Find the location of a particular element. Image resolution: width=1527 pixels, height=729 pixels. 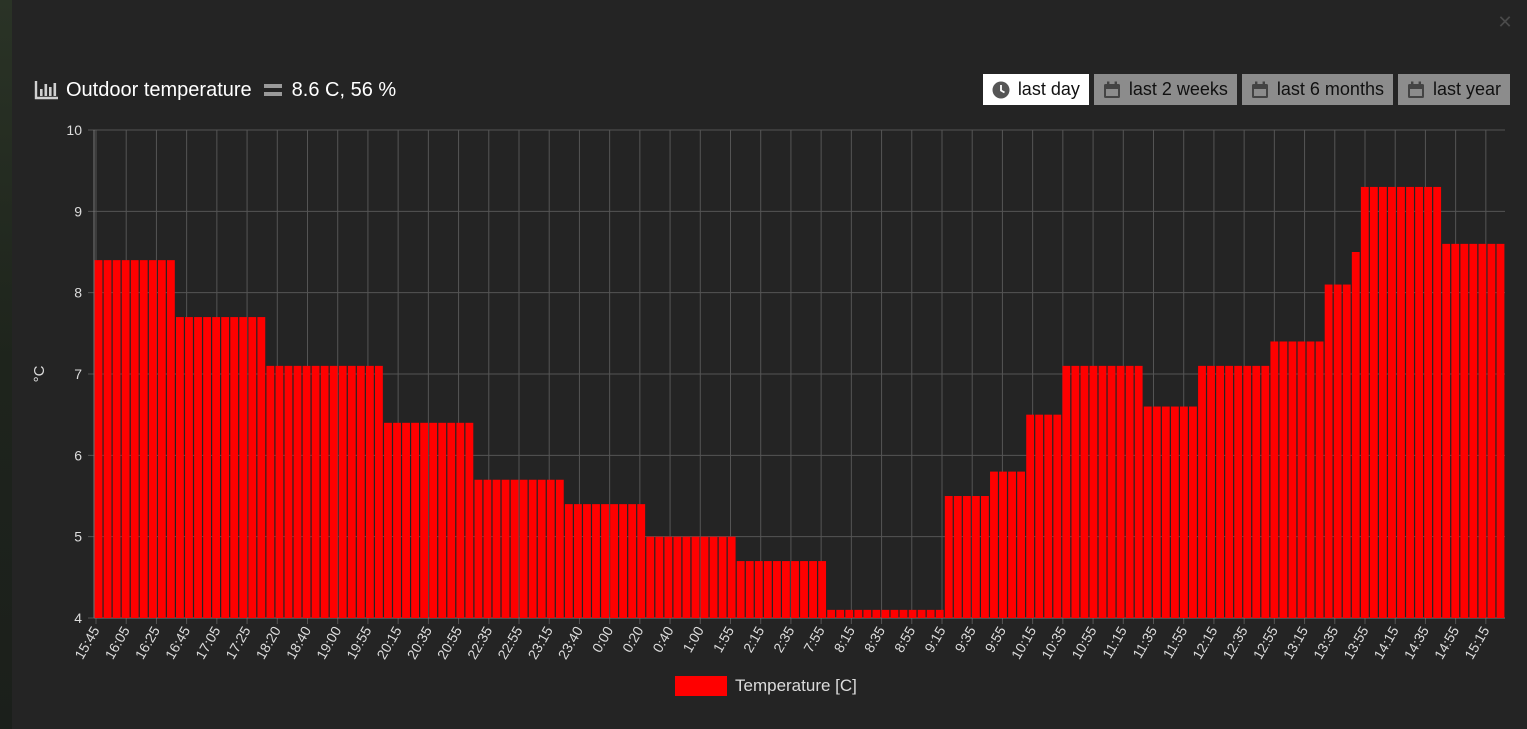

x-tick-label: 15:45 is located at coordinates (86, 642).